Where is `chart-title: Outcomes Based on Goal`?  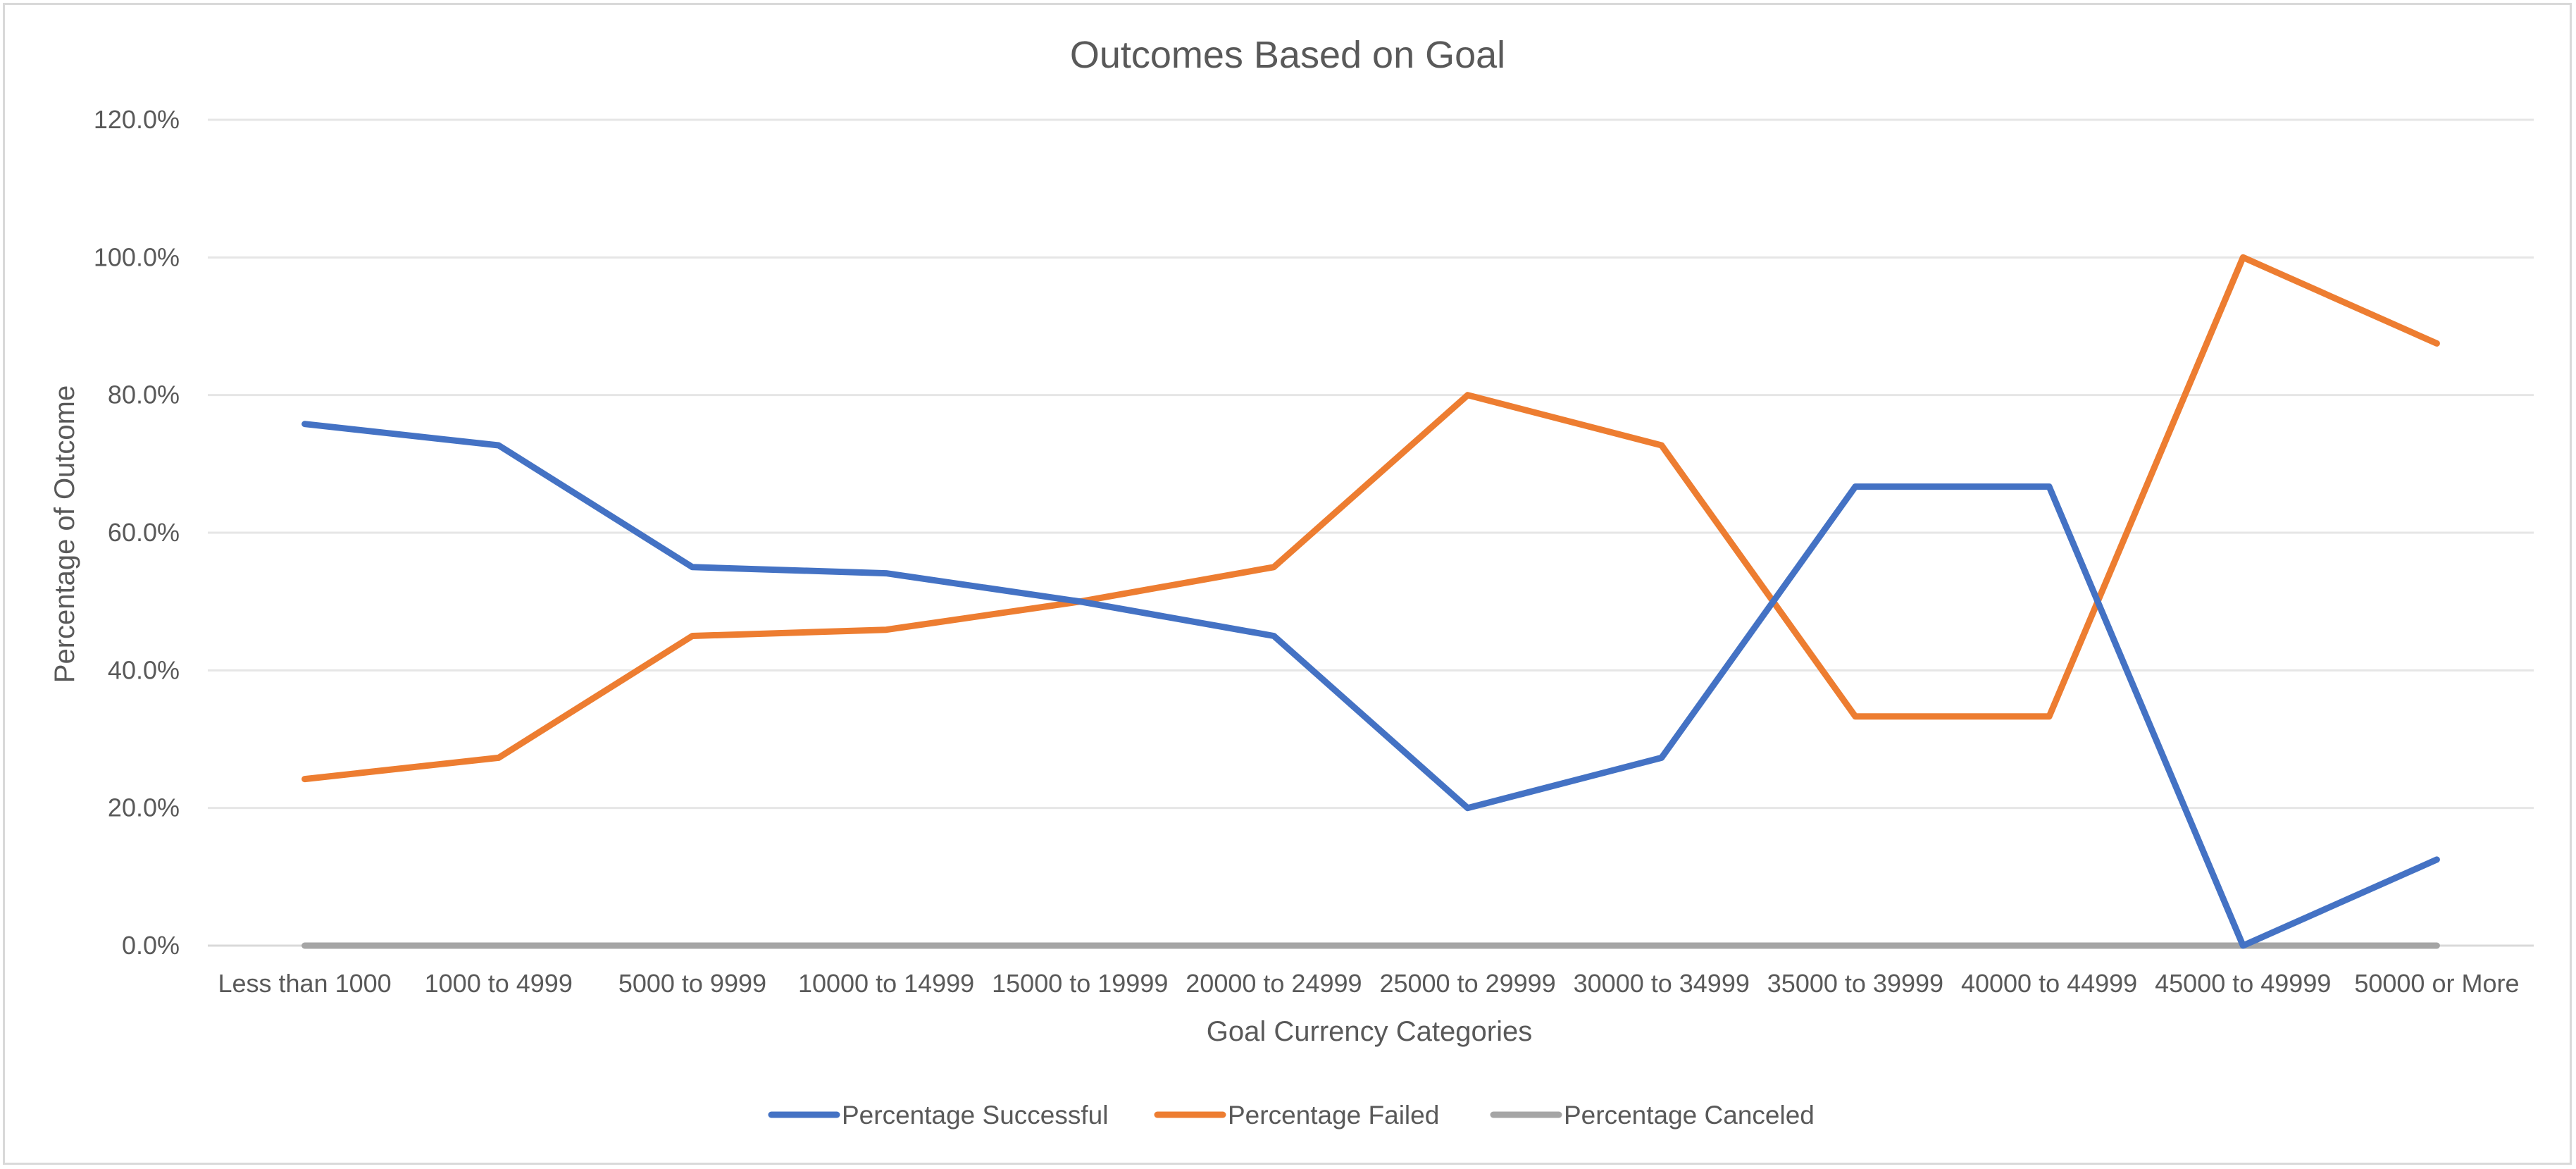
chart-title: Outcomes Based on Goal is located at coordinates (1287, 55).